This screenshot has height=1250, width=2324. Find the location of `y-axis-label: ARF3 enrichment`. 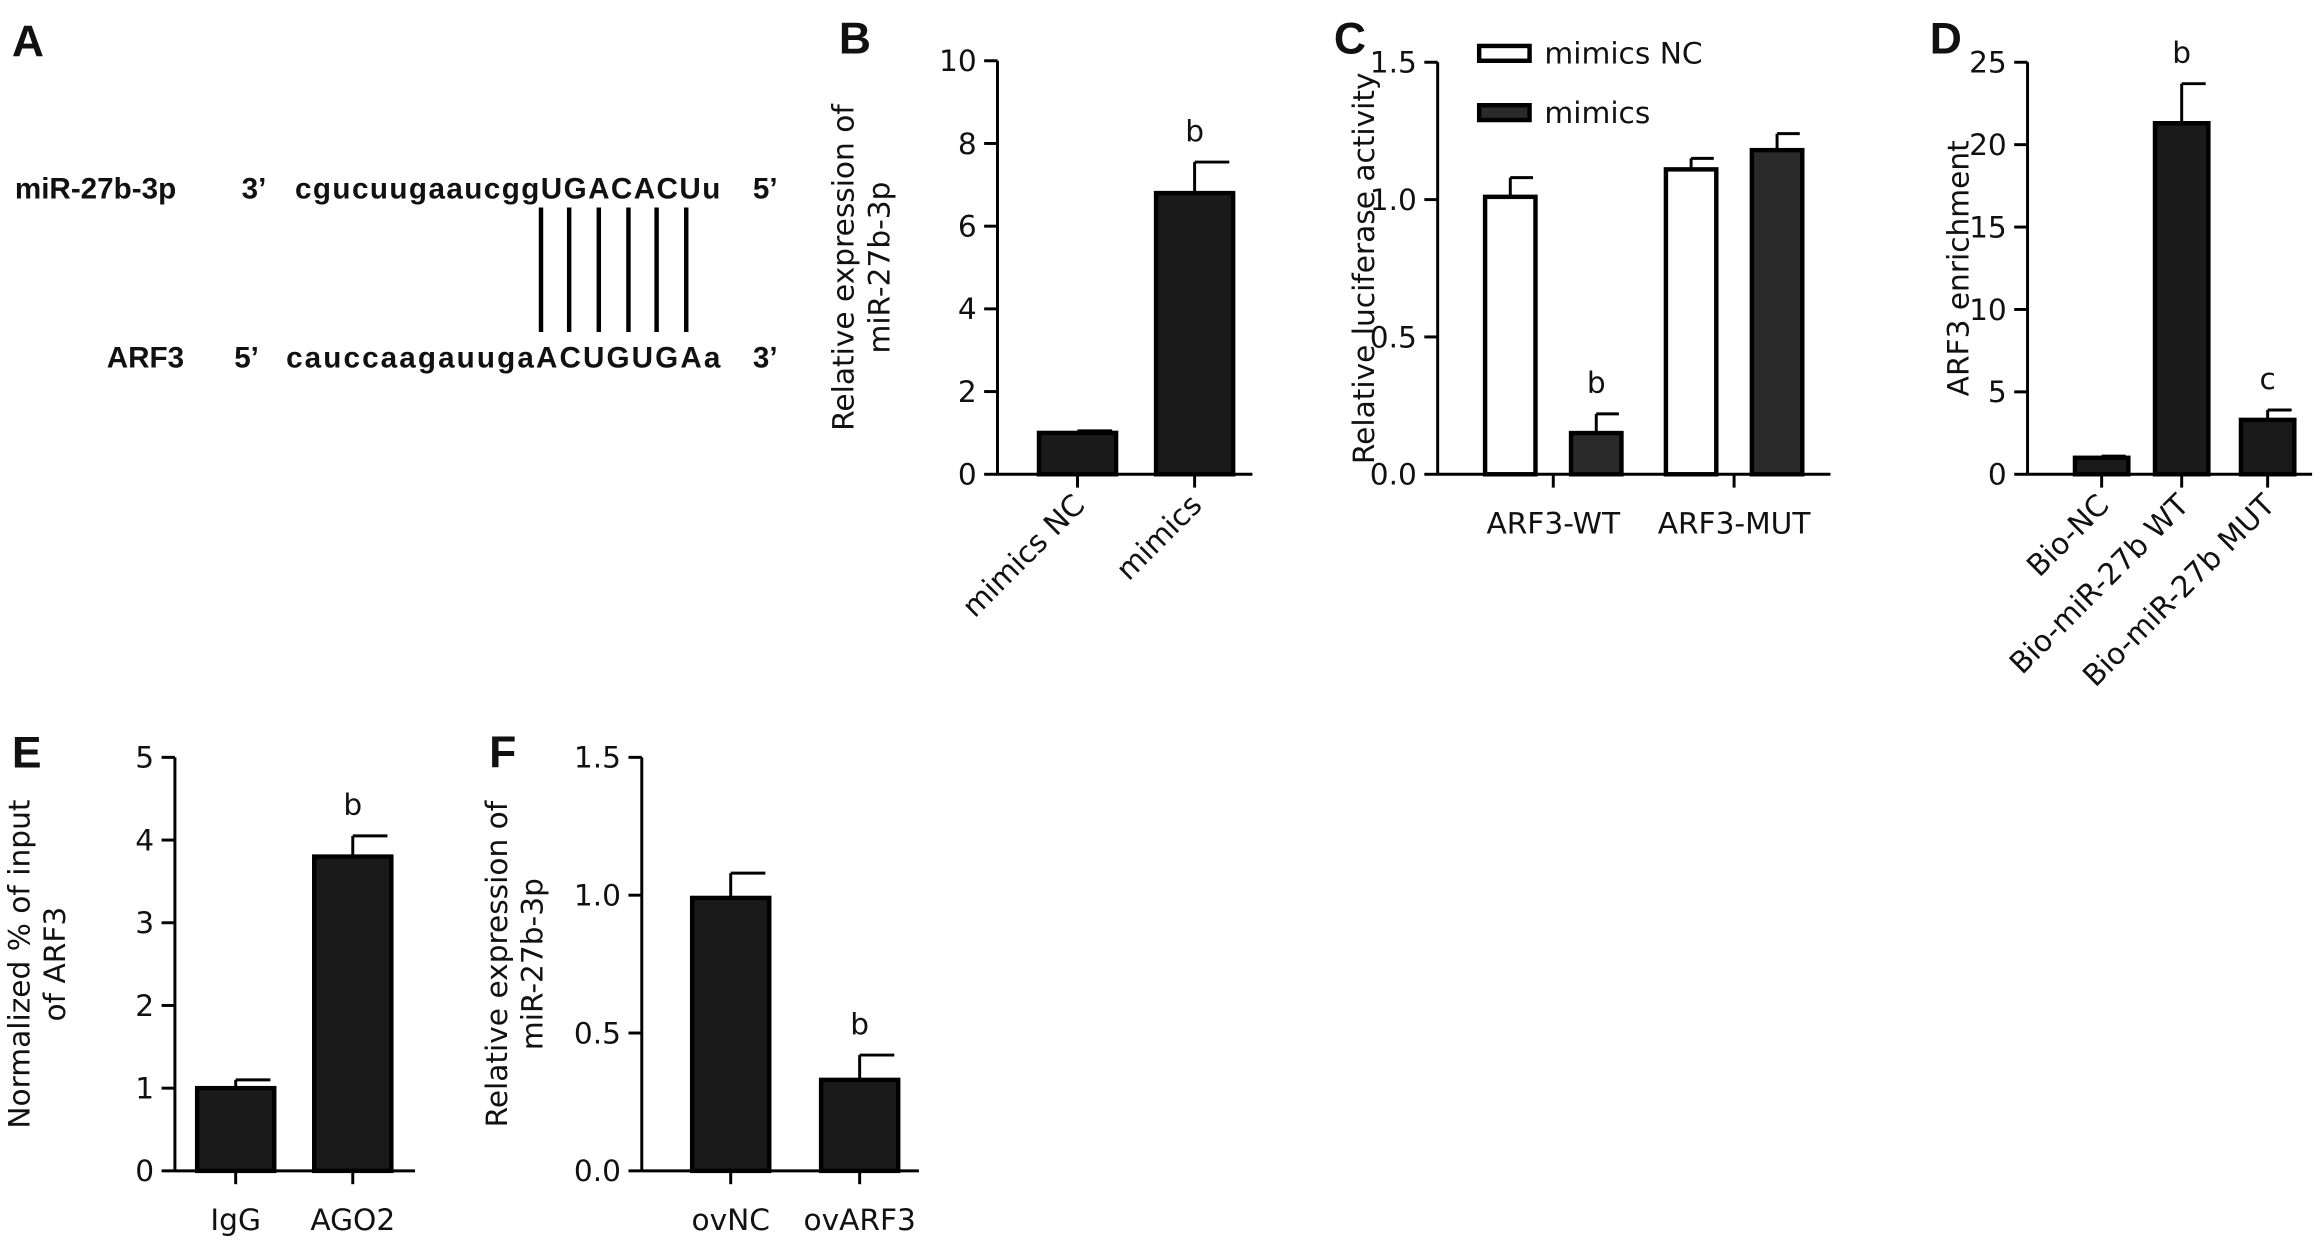

y-axis-label: ARF3 enrichment is located at coordinates (1957, 268).